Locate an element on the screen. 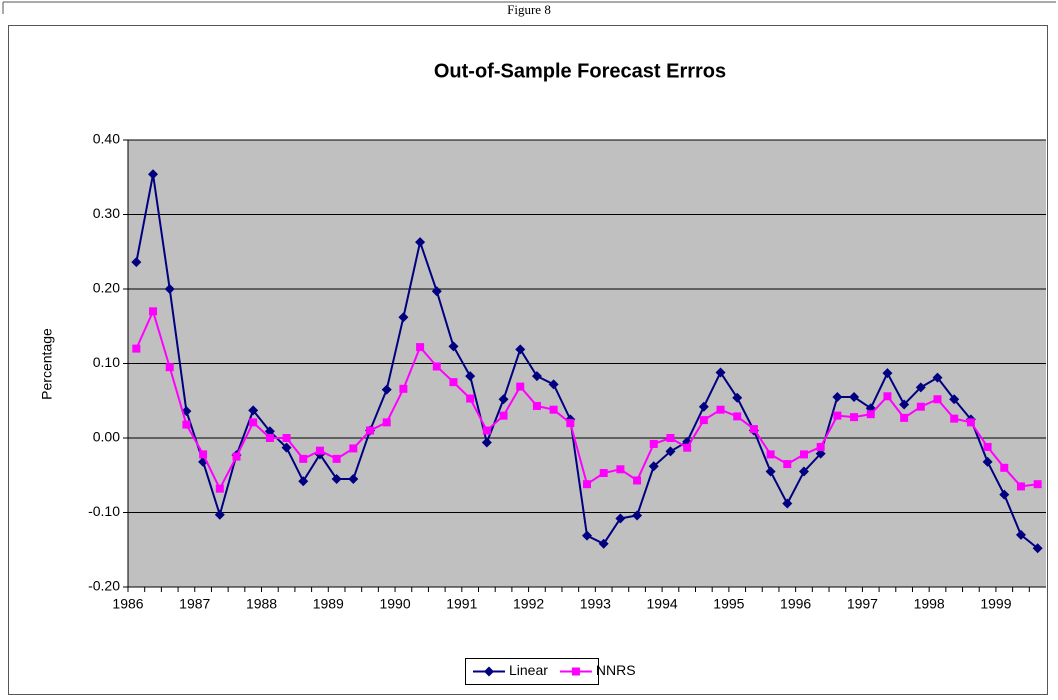 The image size is (1058, 700). x-tick-label: 1994 is located at coordinates (662, 604).